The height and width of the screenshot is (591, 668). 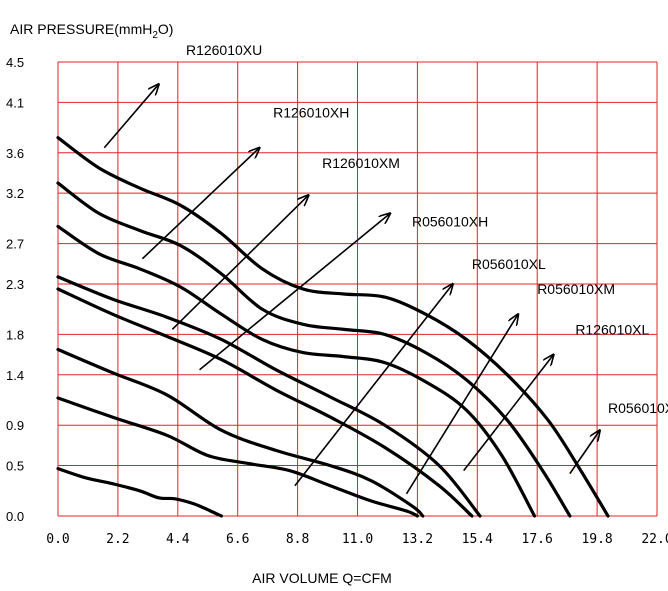 I want to click on annotation-label: R126010XU, so click(x=224, y=50).